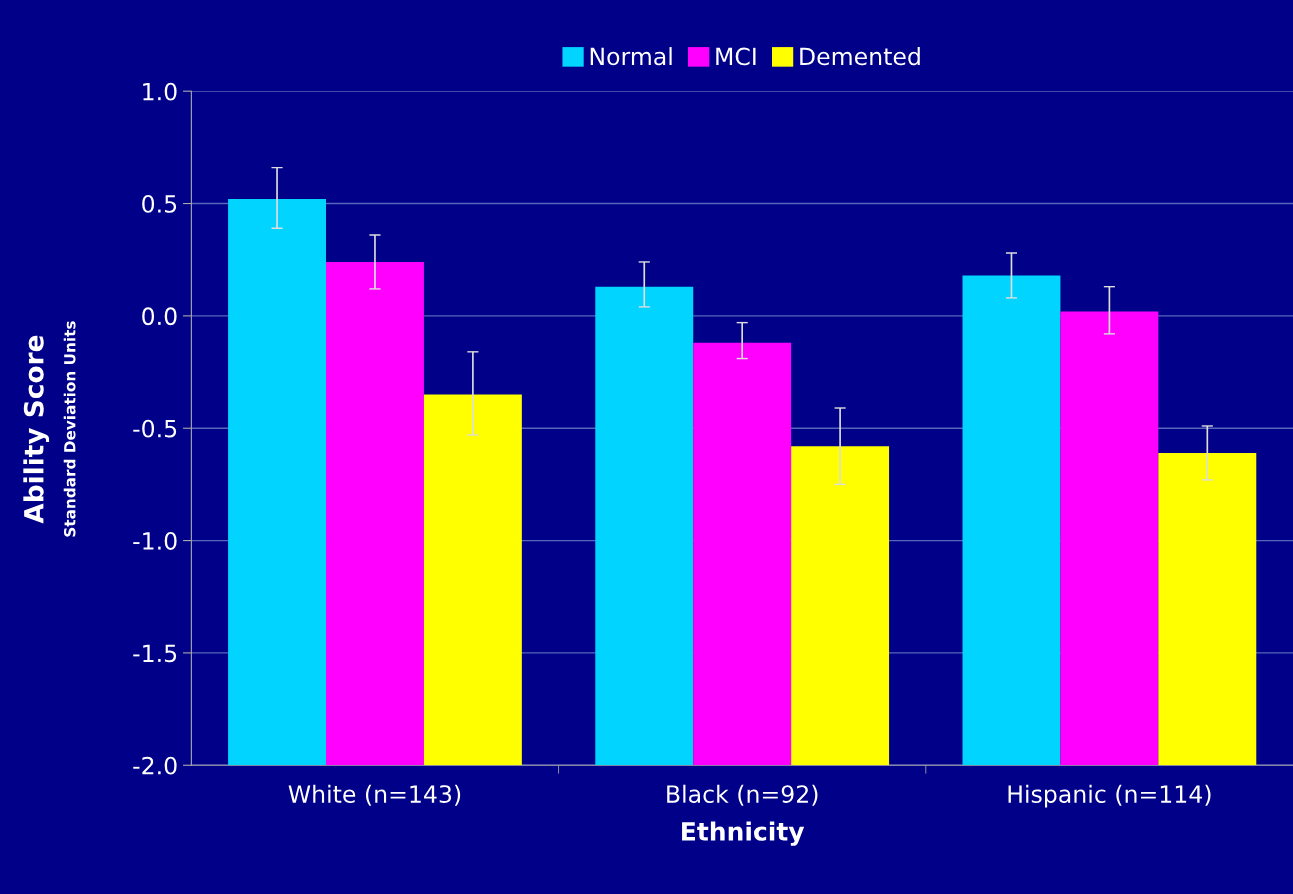 This screenshot has height=894, width=1293. Describe the element at coordinates (374, 795) in the screenshot. I see `x-tick-label: White (n=143)` at that location.